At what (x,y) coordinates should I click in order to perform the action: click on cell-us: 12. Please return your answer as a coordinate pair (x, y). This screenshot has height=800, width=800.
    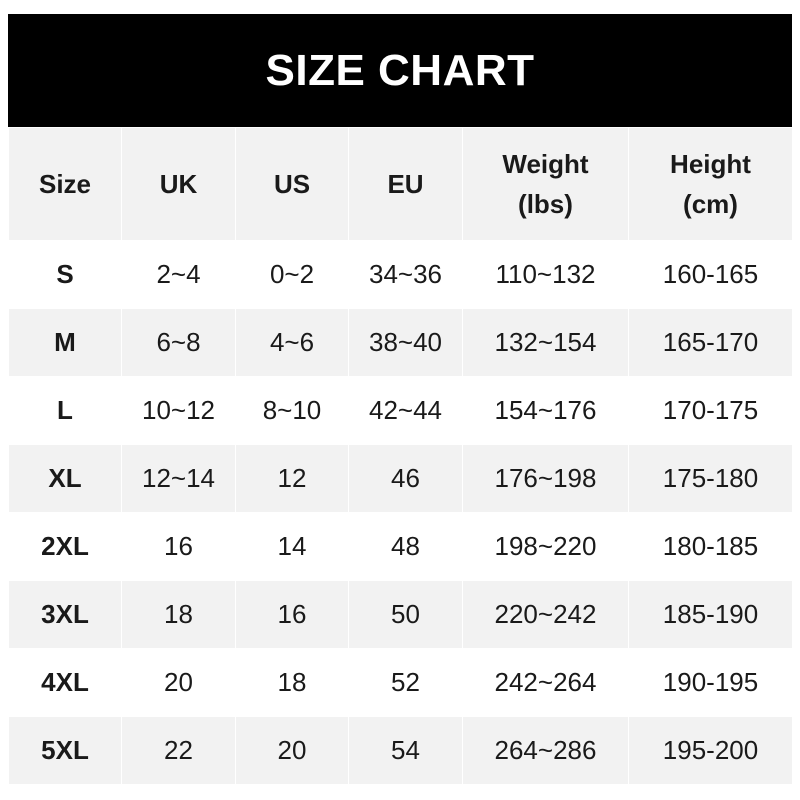
    Looking at the image, I should click on (292, 478).